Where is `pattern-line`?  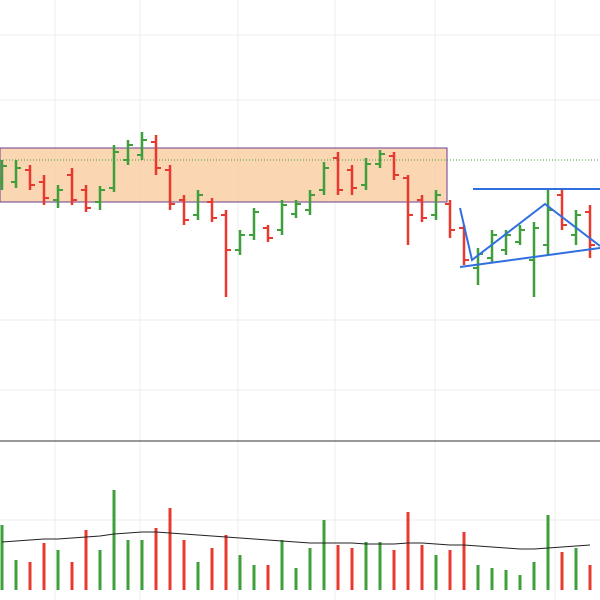
pattern-line is located at coordinates (529, 232).